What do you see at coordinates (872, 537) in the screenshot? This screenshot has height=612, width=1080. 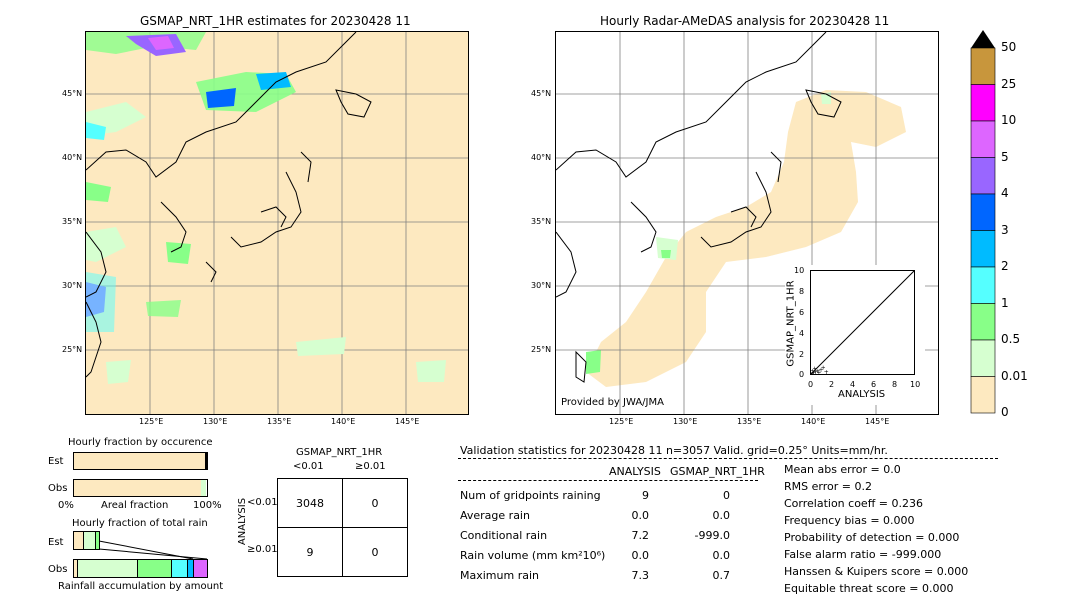 I see `validation-score: Probability of detection = 0.000` at bounding box center [872, 537].